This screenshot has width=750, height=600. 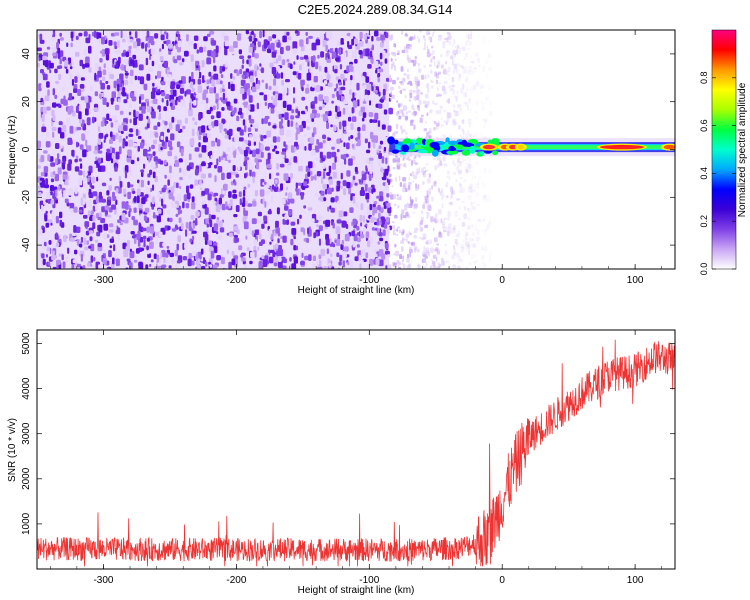 What do you see at coordinates (236, 280) in the screenshot?
I see `spectrogram-x-tick-label: -200` at bounding box center [236, 280].